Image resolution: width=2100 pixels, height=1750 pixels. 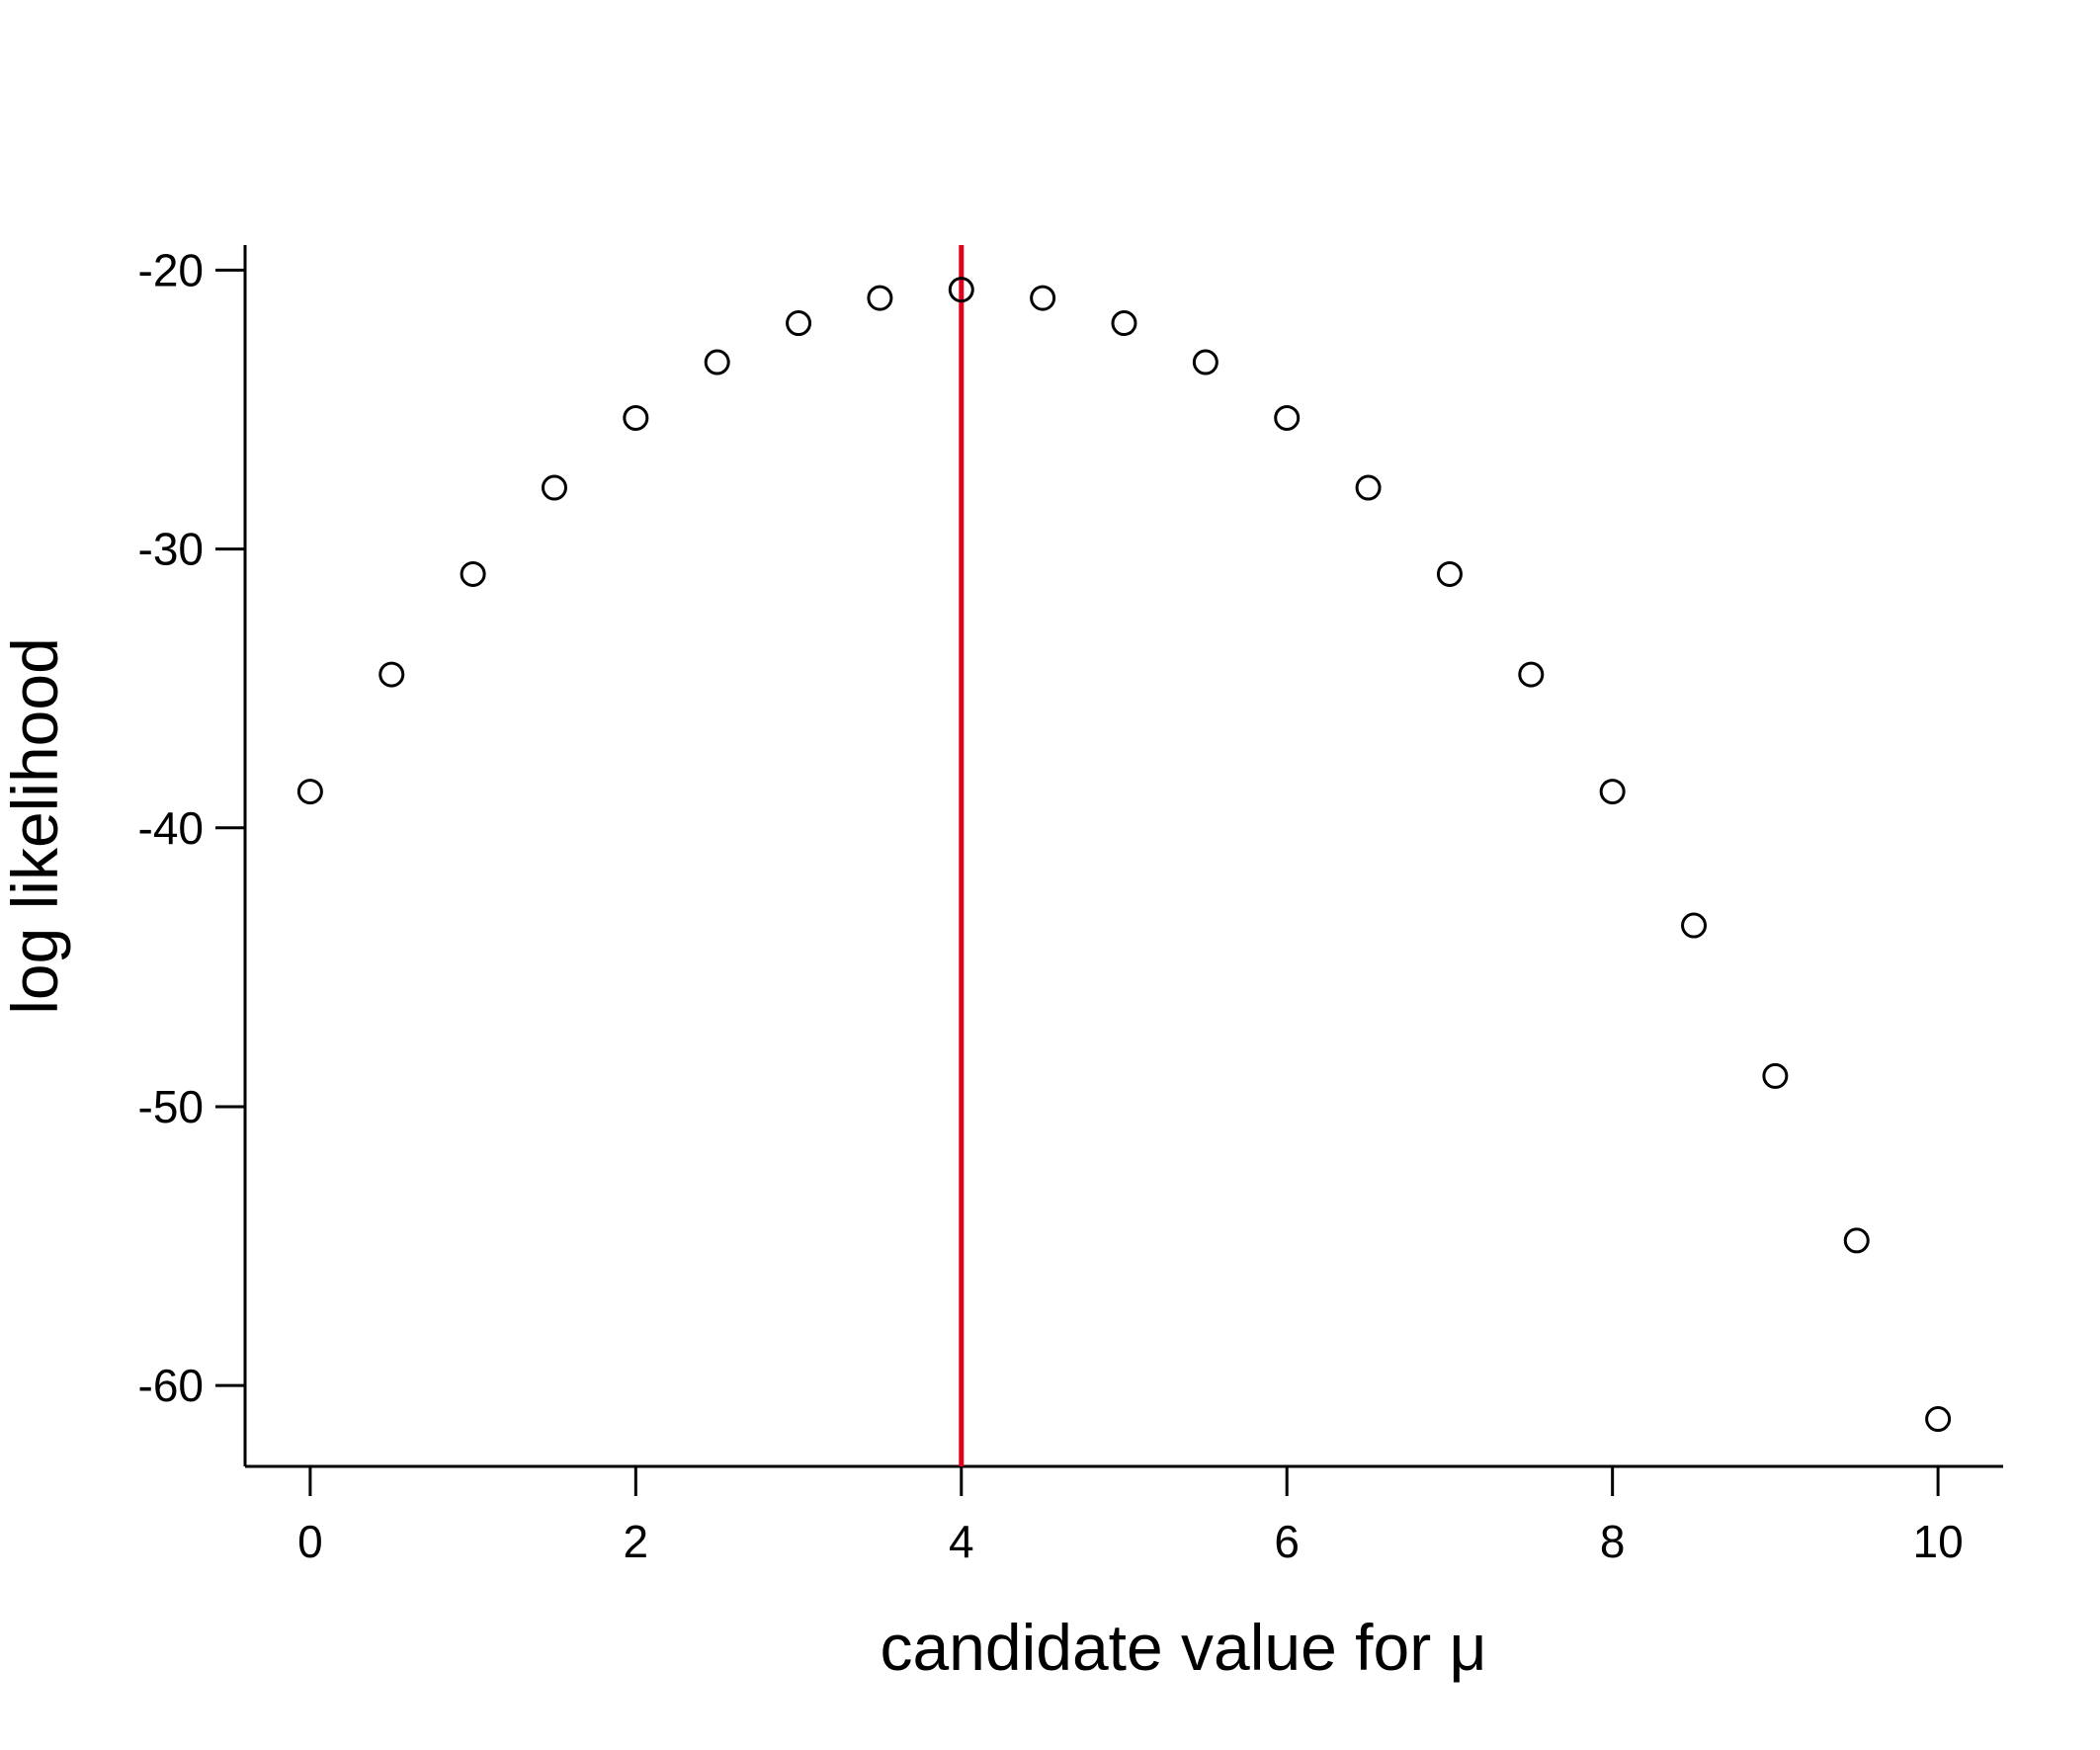 What do you see at coordinates (1287, 1541) in the screenshot?
I see `x-tick-label: 6` at bounding box center [1287, 1541].